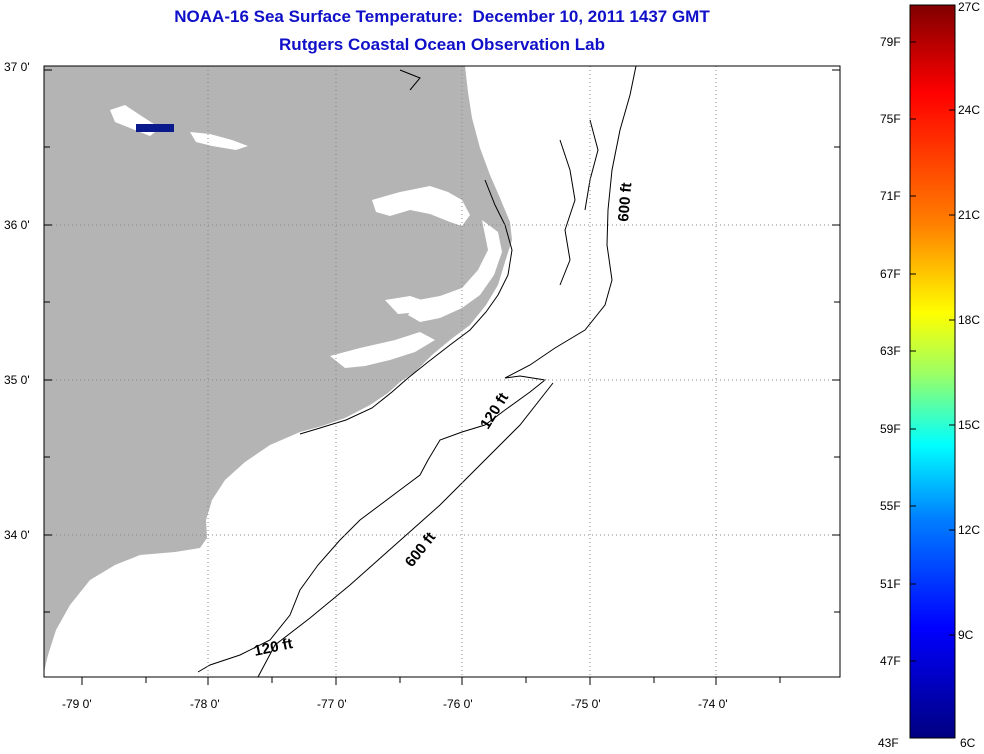 This screenshot has width=984, height=754. What do you see at coordinates (890, 42) in the screenshot?
I see `cb-f-79: 79F` at bounding box center [890, 42].